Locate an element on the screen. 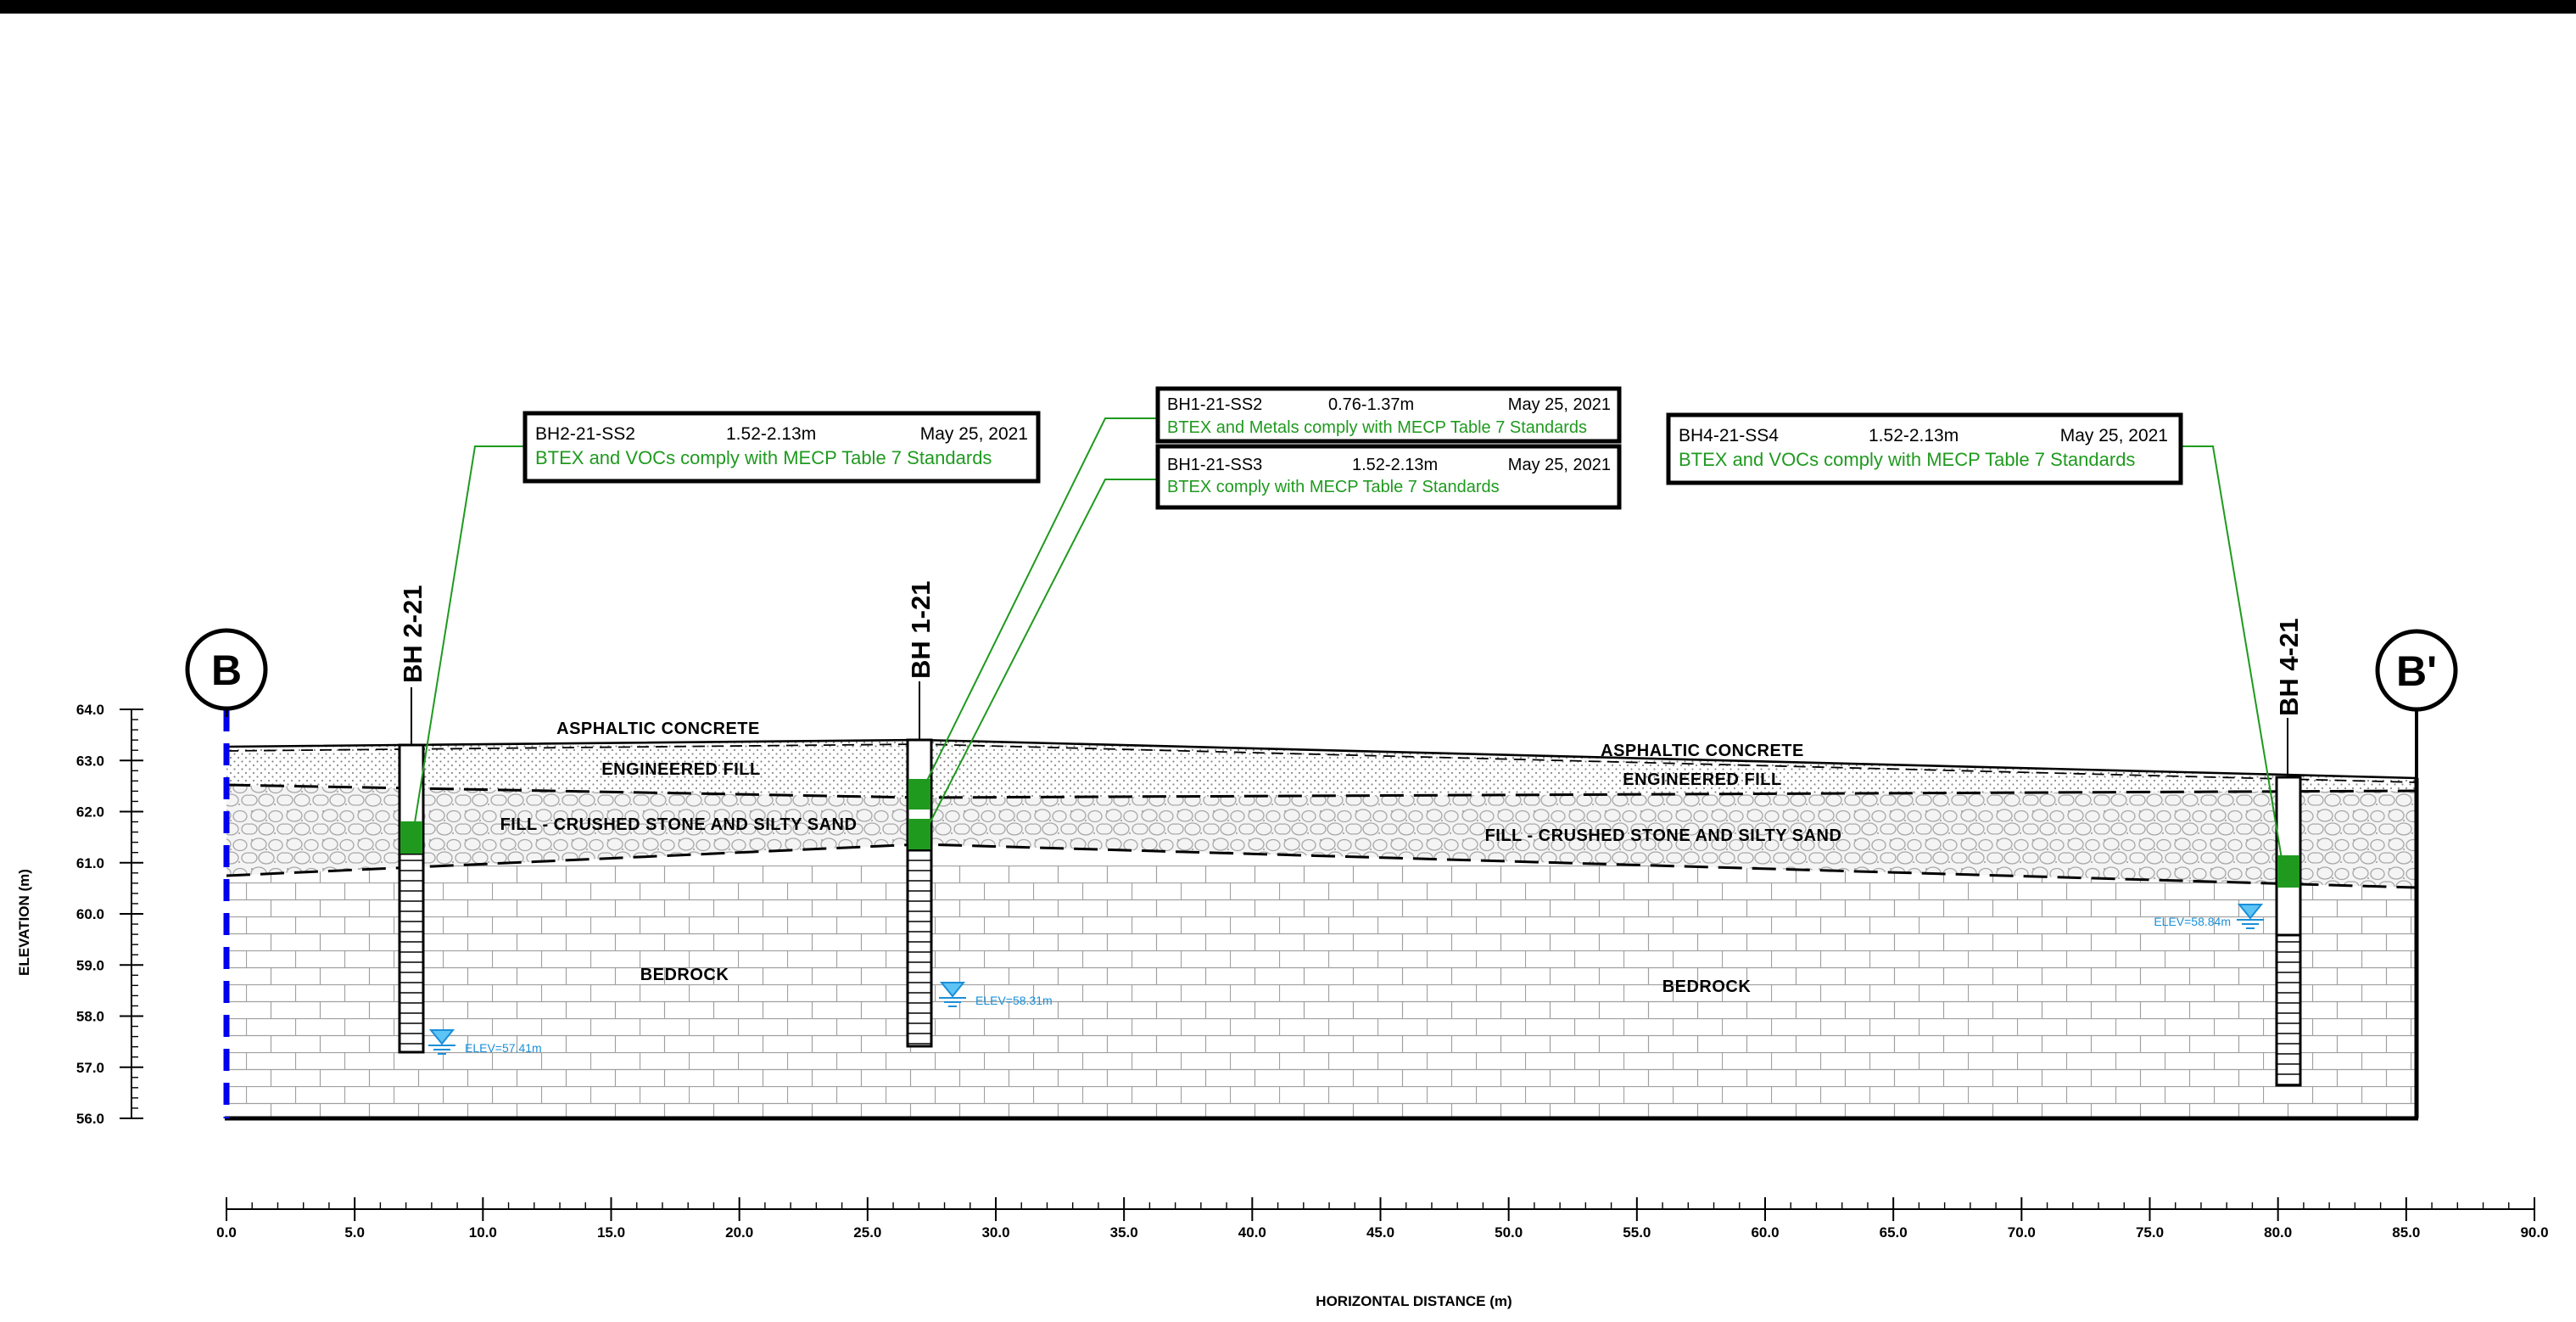 The width and height of the screenshot is (2576, 1322). water-level-label: ELEV=58.84m is located at coordinates (2192, 921).